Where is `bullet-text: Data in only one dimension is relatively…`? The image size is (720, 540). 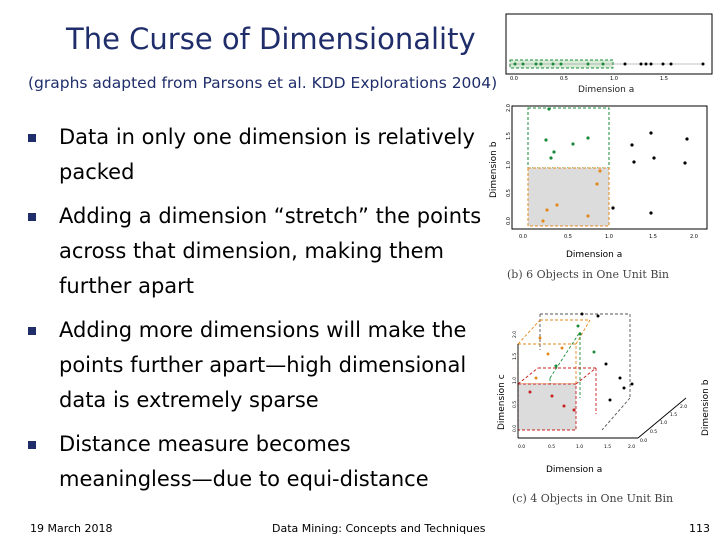
bullet-text: Data in only one dimension is relatively… is located at coordinates (267, 154).